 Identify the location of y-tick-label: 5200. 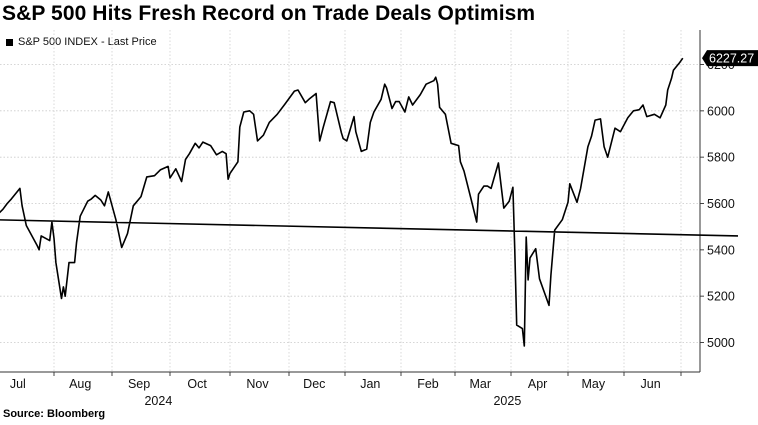
(721, 297).